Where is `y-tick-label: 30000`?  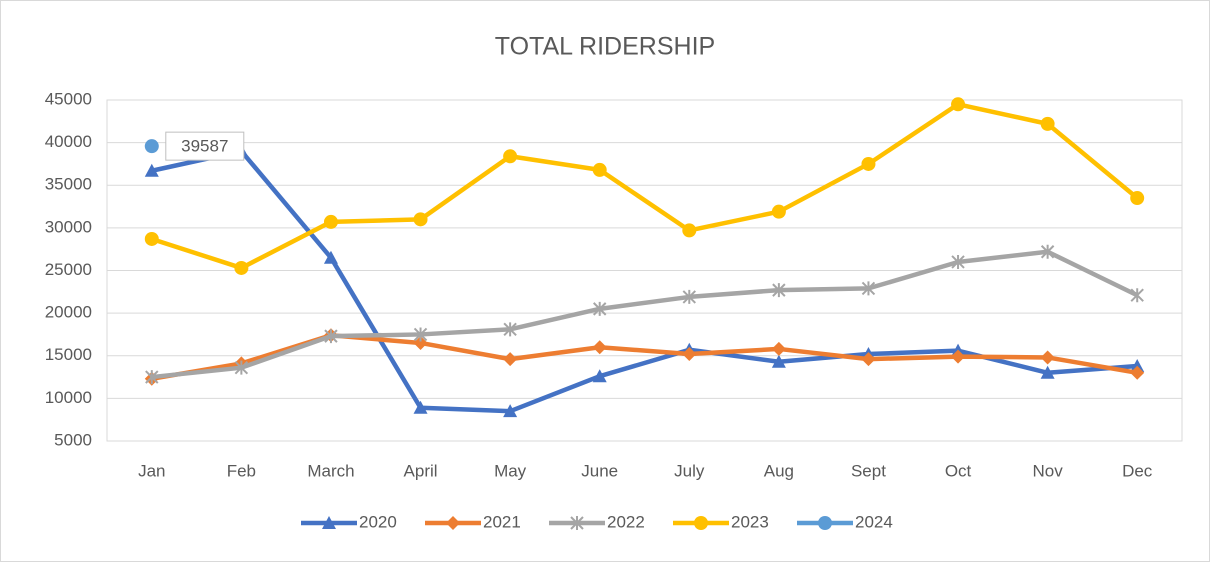 y-tick-label: 30000 is located at coordinates (68, 226).